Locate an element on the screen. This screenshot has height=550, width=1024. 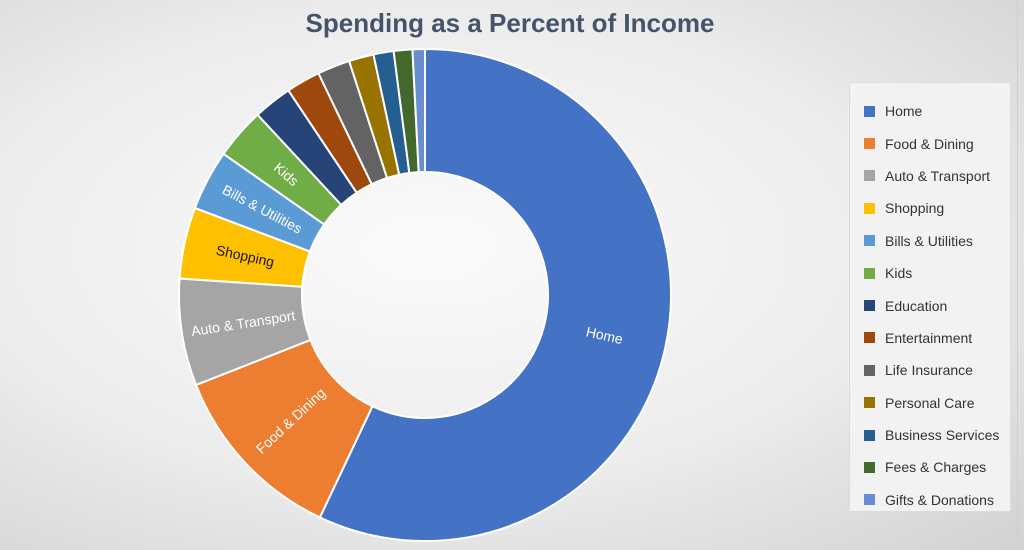
legend-label: Kids is located at coordinates (899, 273).